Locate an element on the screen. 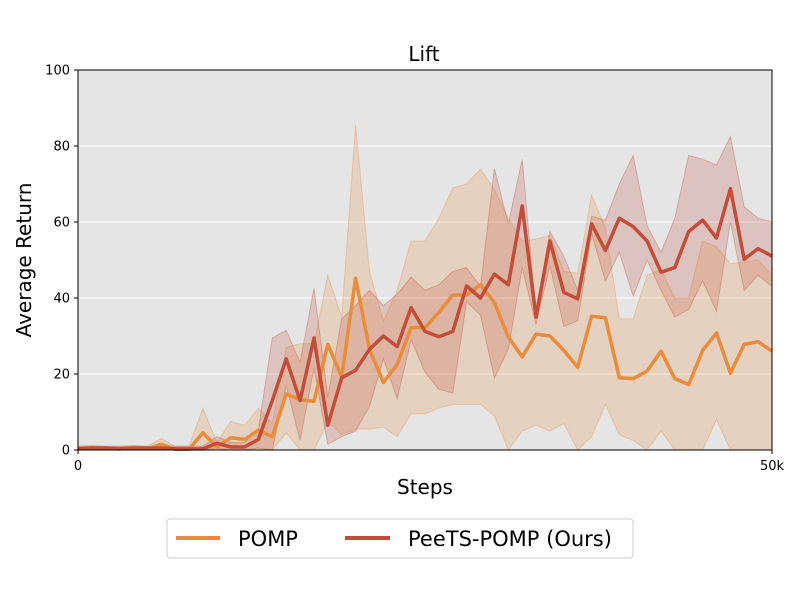  legend-box is located at coordinates (400, 538).